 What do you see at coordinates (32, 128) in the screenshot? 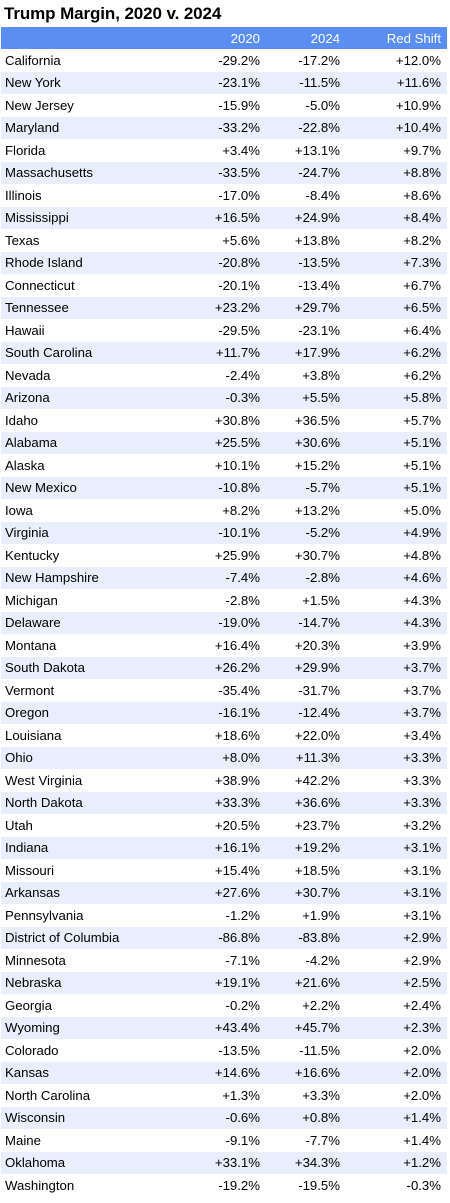
I see `cell-state: Maryland` at bounding box center [32, 128].